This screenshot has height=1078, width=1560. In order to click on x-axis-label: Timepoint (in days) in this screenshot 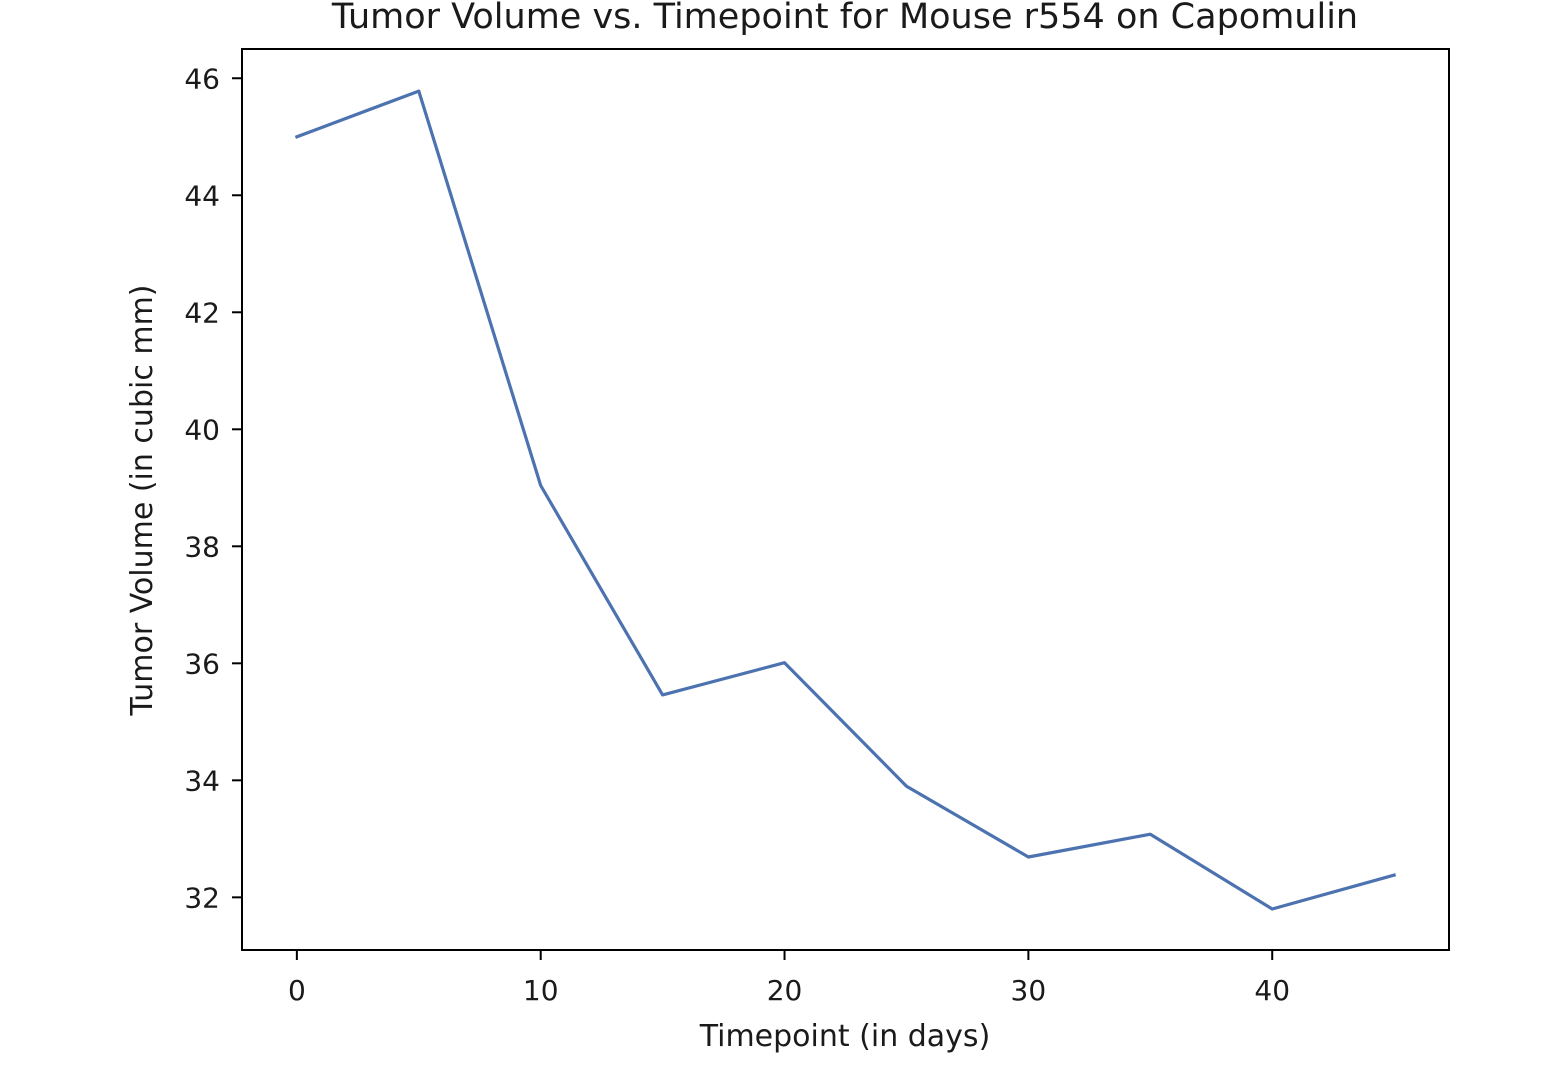, I will do `click(845, 1036)`.